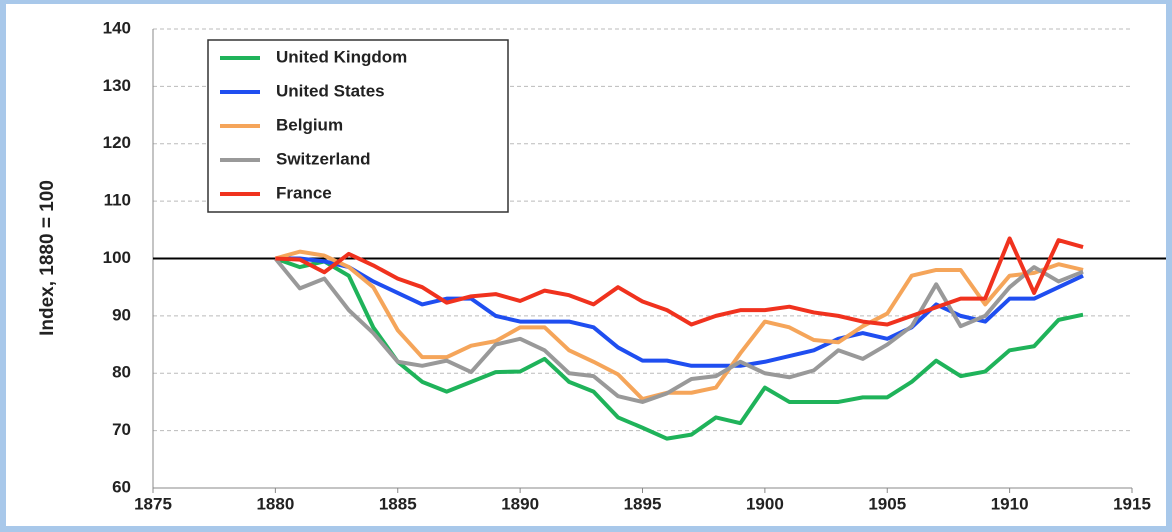  Describe the element at coordinates (398, 503) in the screenshot. I see `x-tick-label: 1885` at that location.